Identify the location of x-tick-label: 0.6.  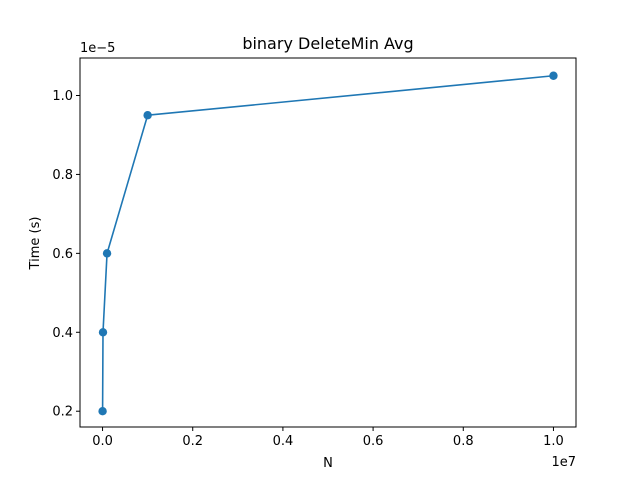
(373, 441).